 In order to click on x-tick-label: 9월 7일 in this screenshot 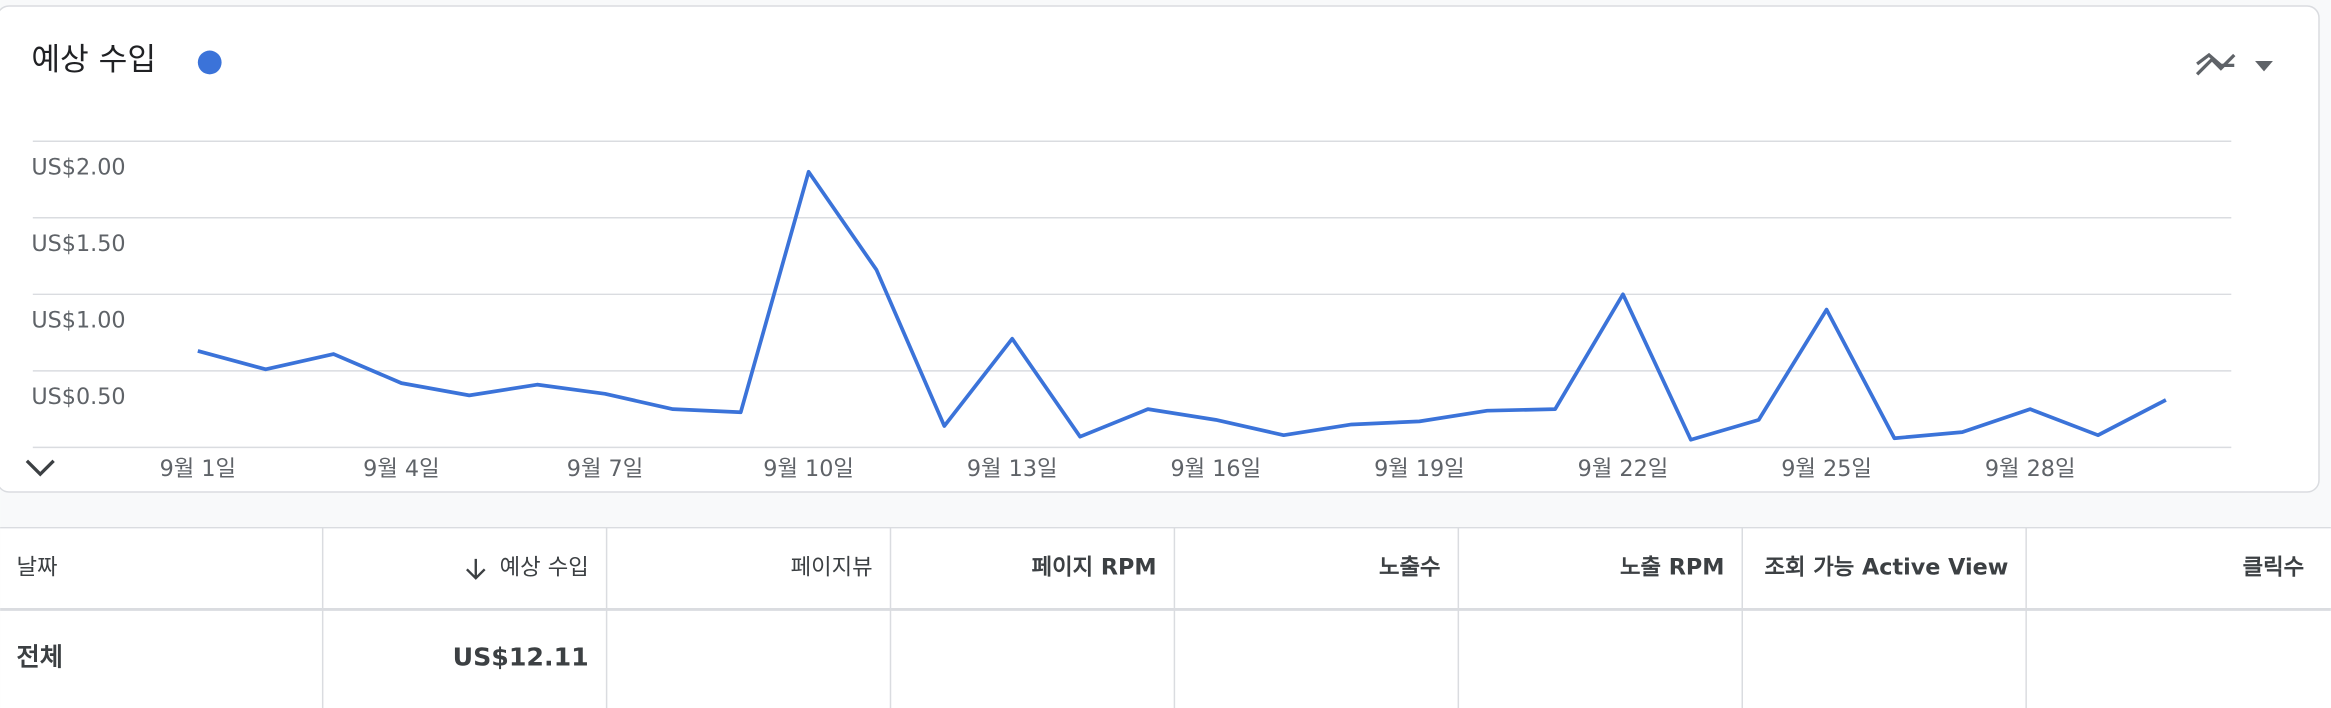, I will do `click(605, 469)`.